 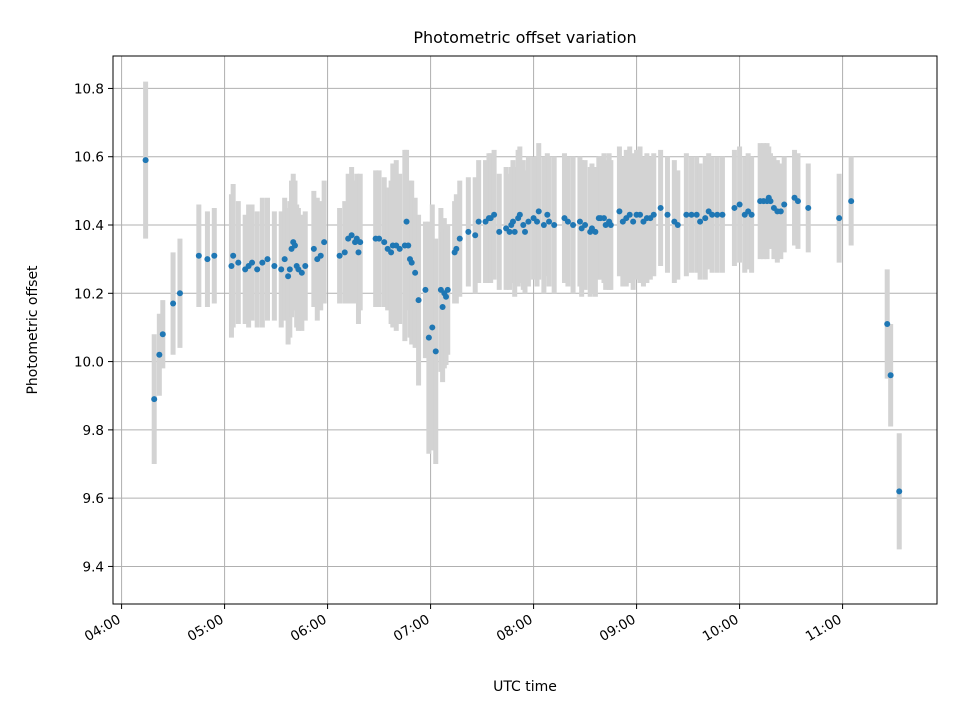 I want to click on y-axis-label: Photometric offset, so click(x=33, y=330).